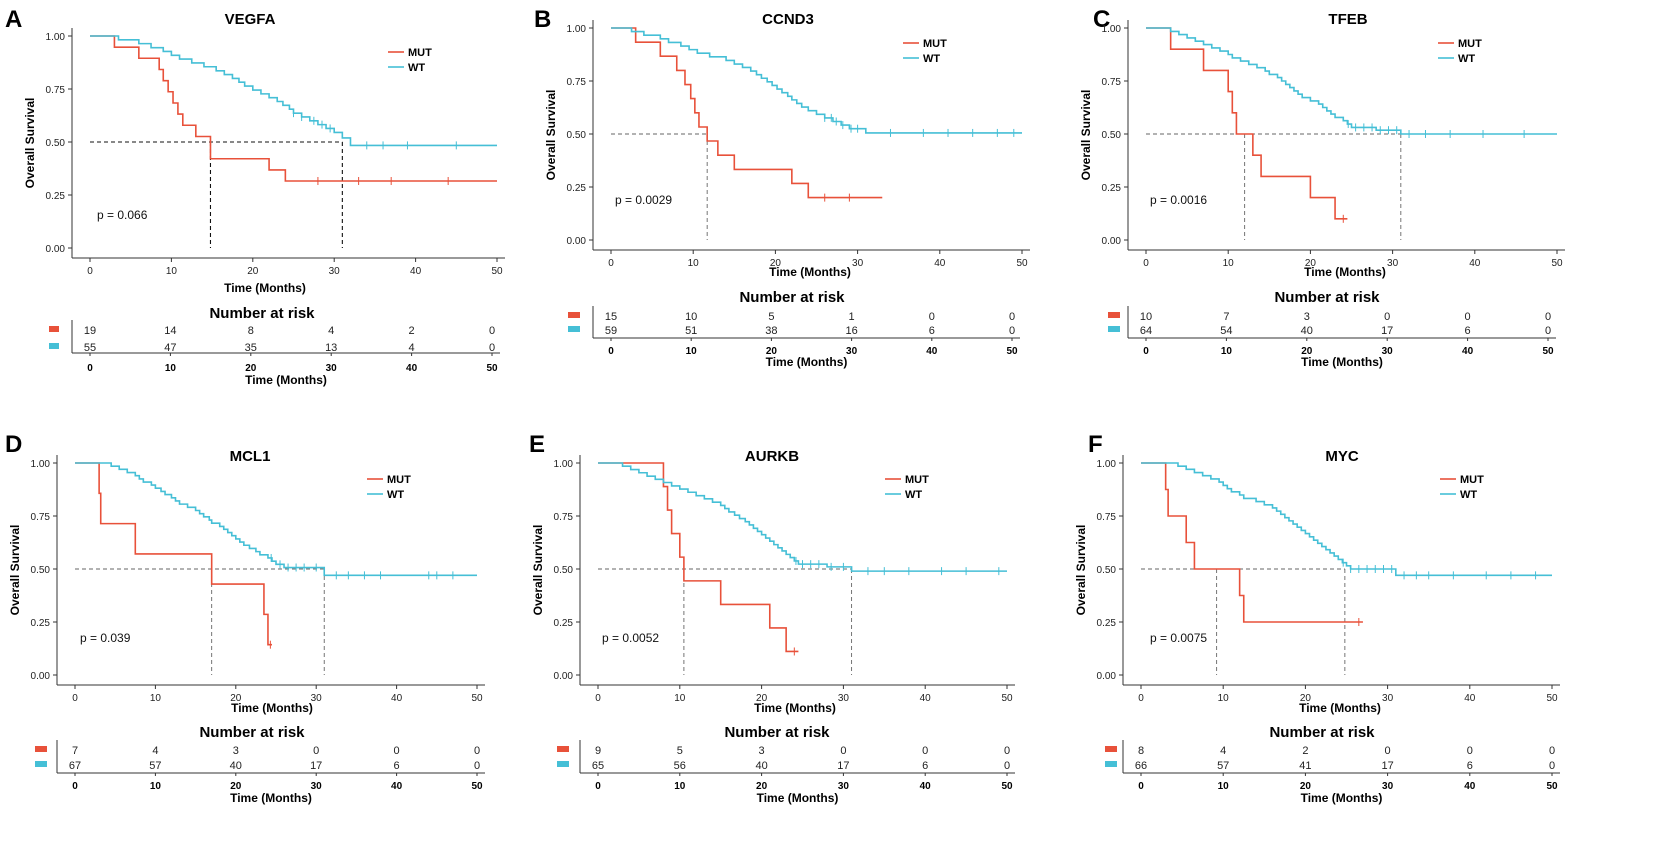 The image size is (1664, 854). I want to click on risk-count-mut: 15, so click(611, 317).